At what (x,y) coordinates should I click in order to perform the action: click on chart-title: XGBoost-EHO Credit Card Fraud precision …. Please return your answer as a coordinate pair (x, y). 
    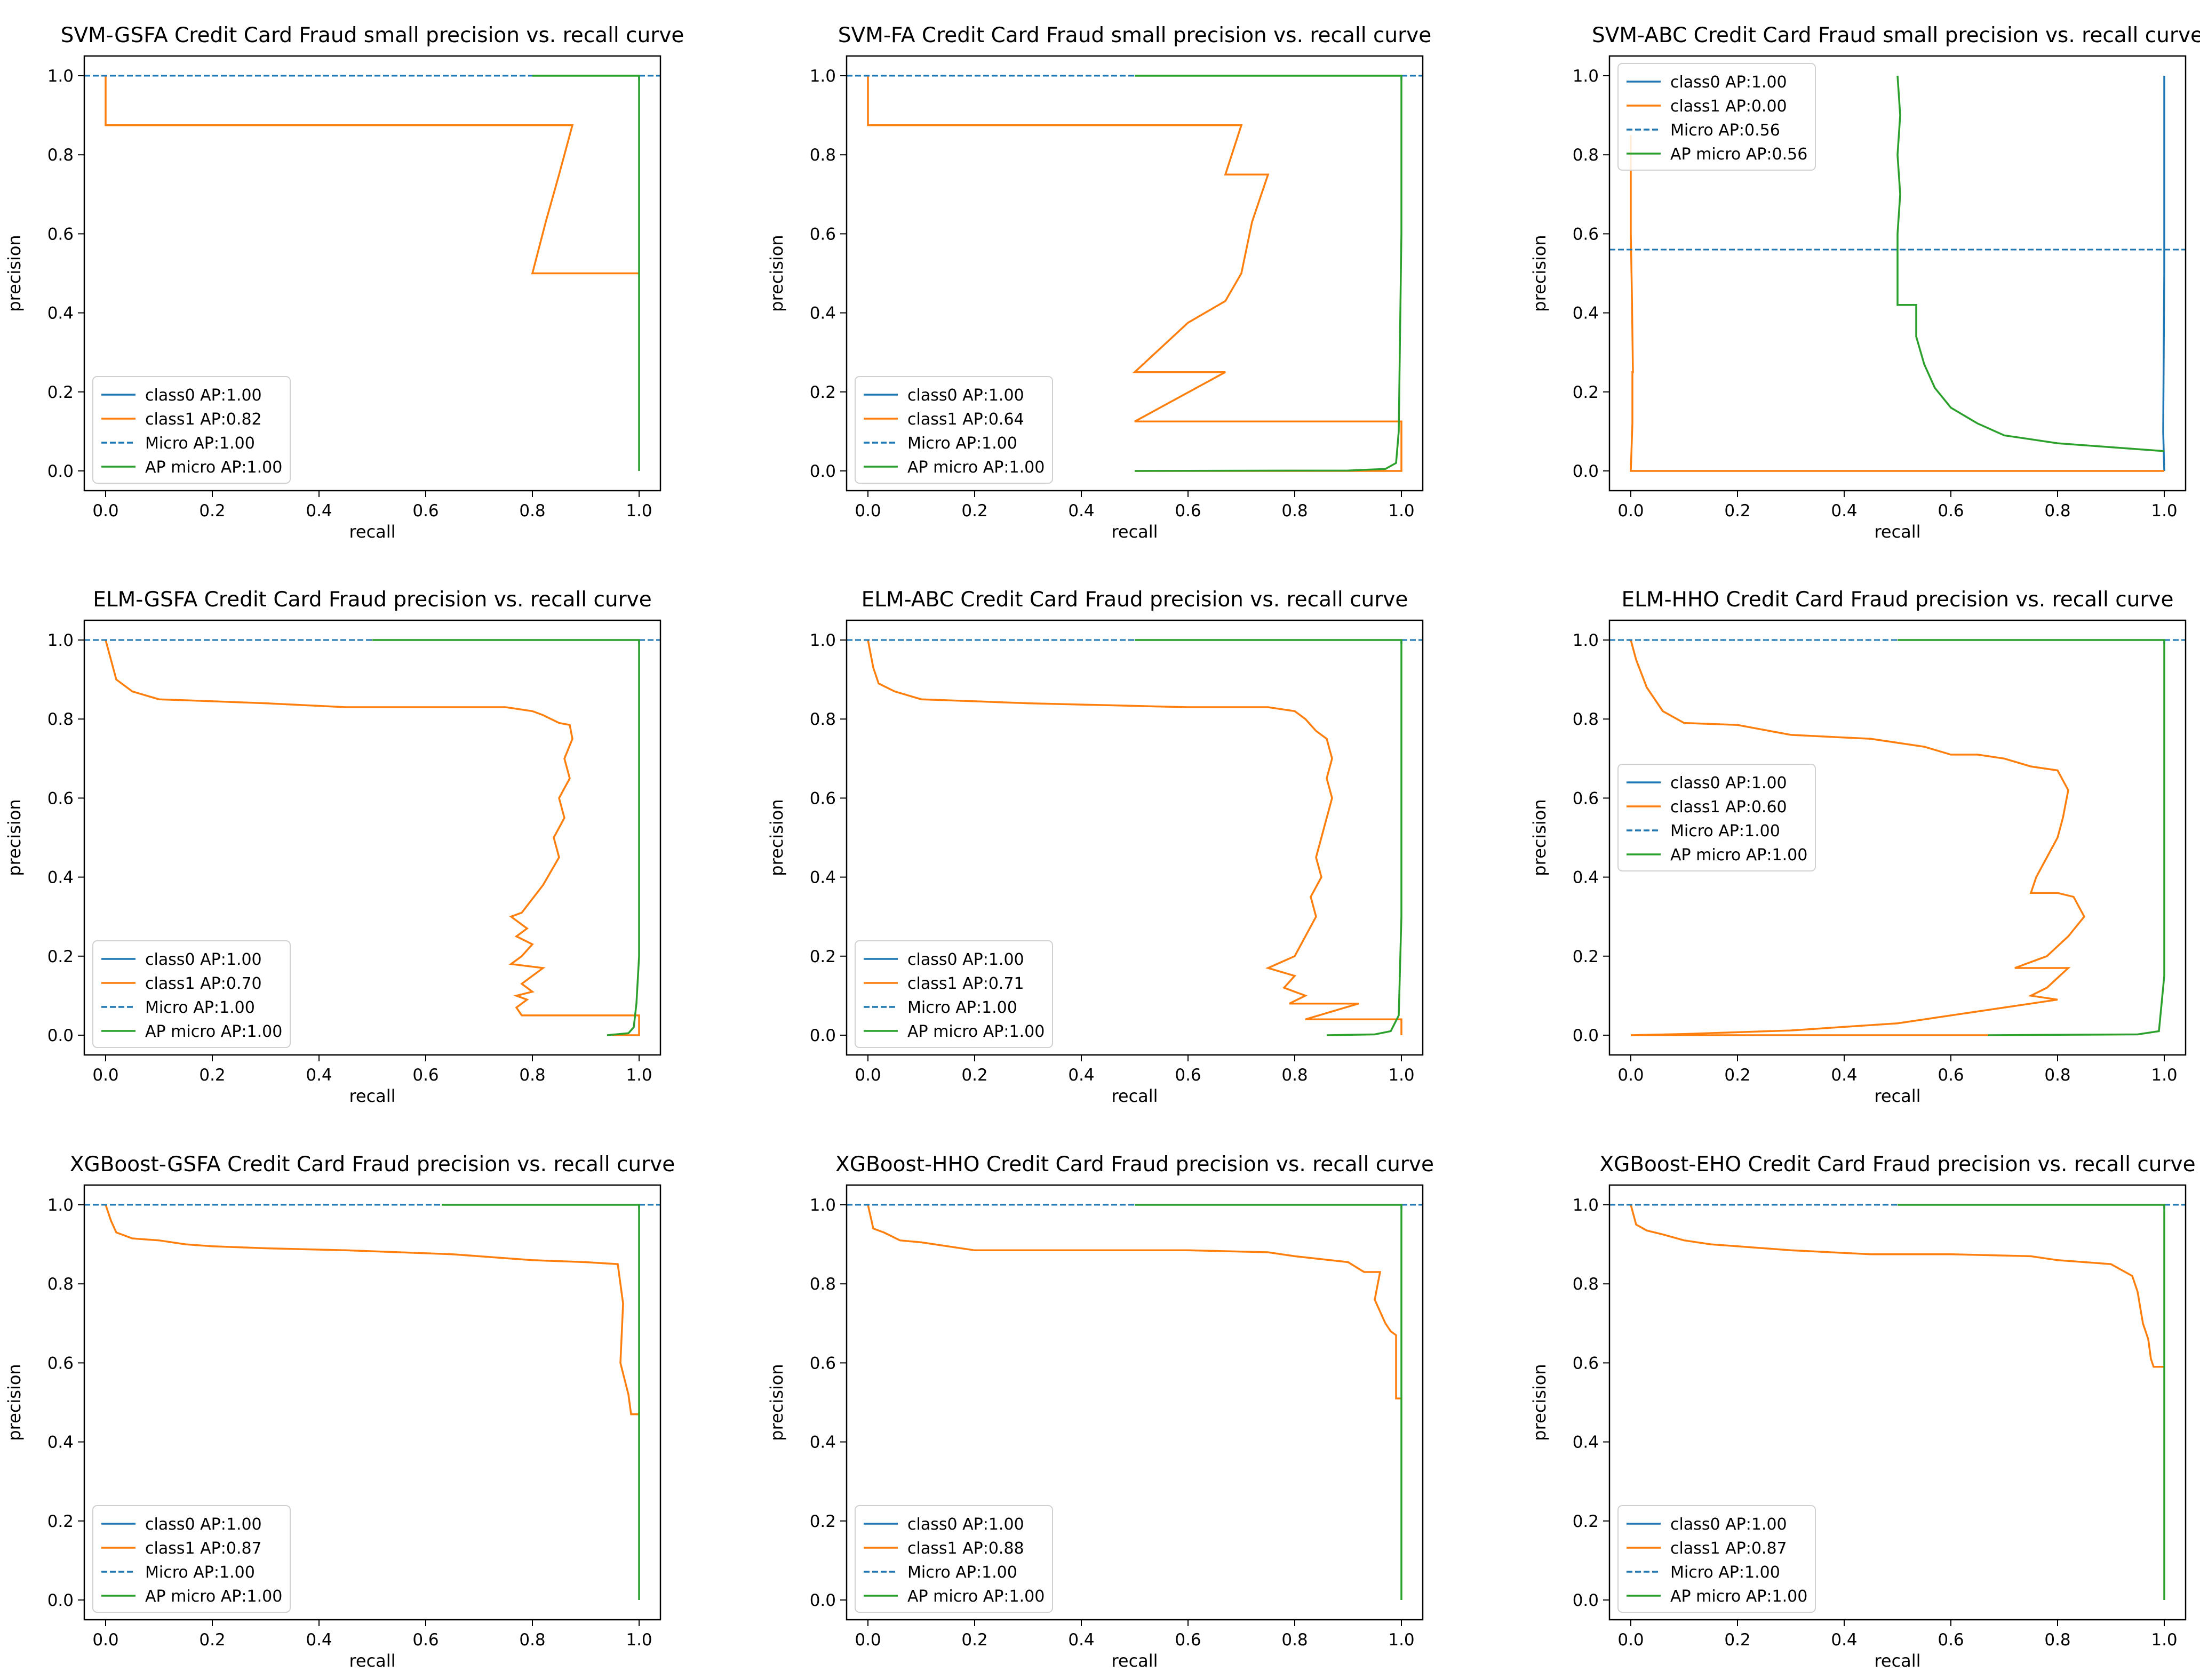
    Looking at the image, I should click on (1897, 1165).